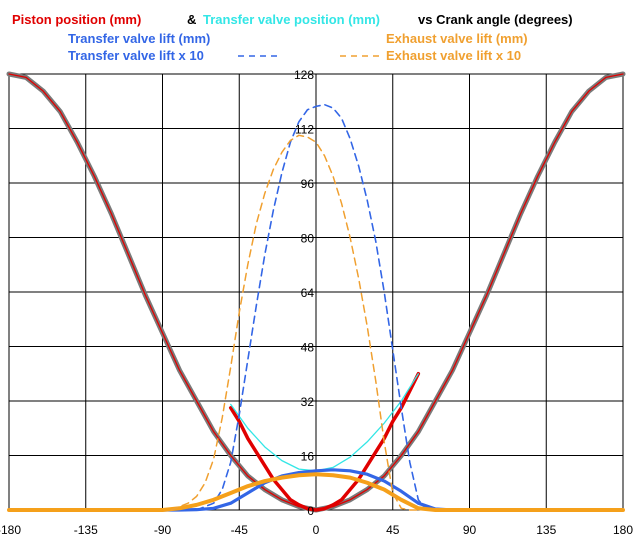 The image size is (634, 540). What do you see at coordinates (623, 530) in the screenshot?
I see `x-tick-label: 180` at bounding box center [623, 530].